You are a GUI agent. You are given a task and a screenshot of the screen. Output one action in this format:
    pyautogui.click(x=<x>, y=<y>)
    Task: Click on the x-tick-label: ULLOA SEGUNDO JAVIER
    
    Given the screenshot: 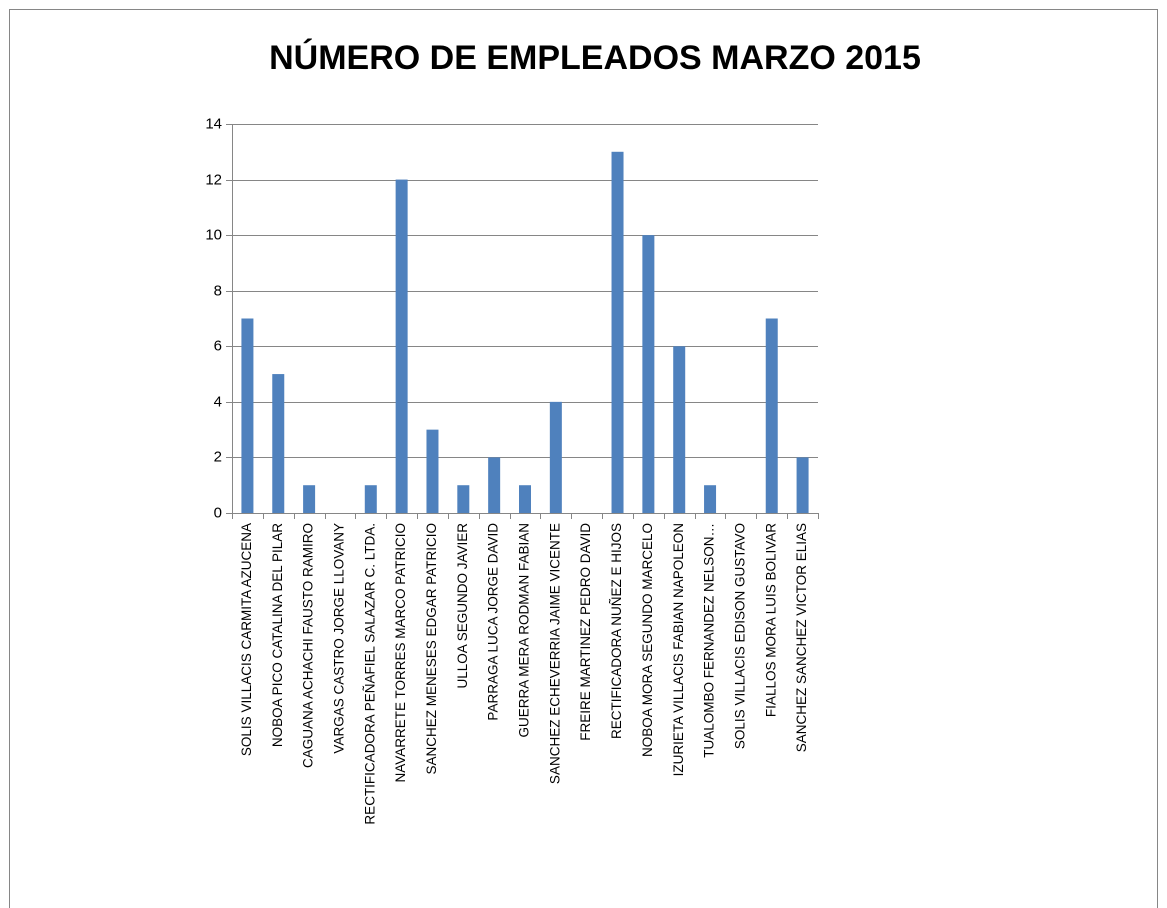 What is the action you would take?
    pyautogui.click(x=462, y=606)
    